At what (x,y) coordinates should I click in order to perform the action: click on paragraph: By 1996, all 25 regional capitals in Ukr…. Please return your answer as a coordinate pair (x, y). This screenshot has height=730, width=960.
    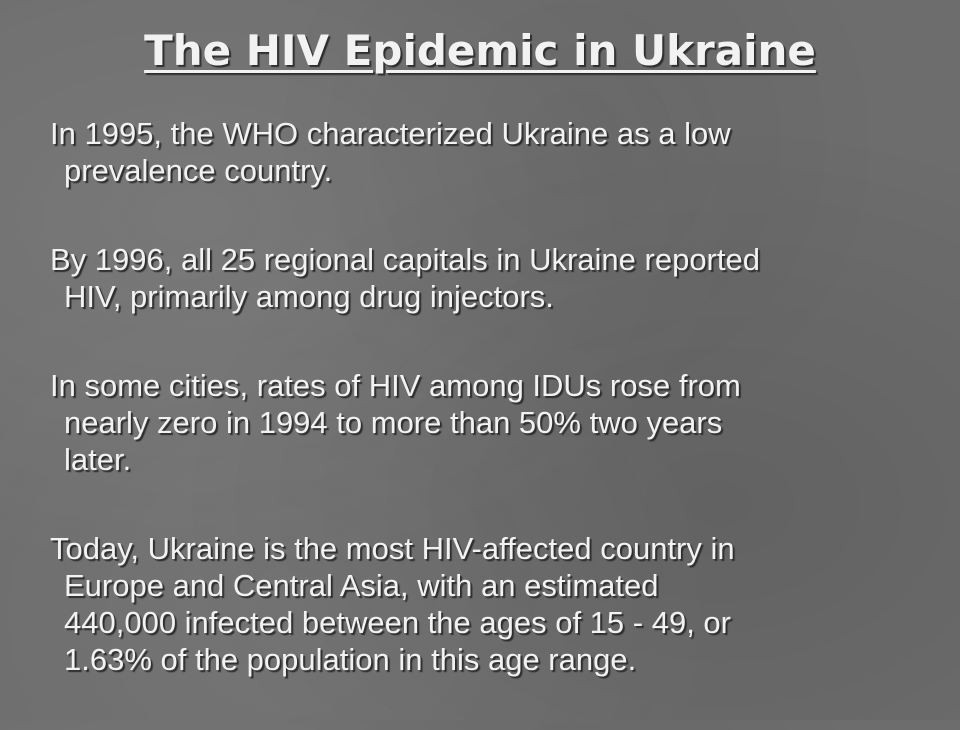
    Looking at the image, I should click on (490, 278).